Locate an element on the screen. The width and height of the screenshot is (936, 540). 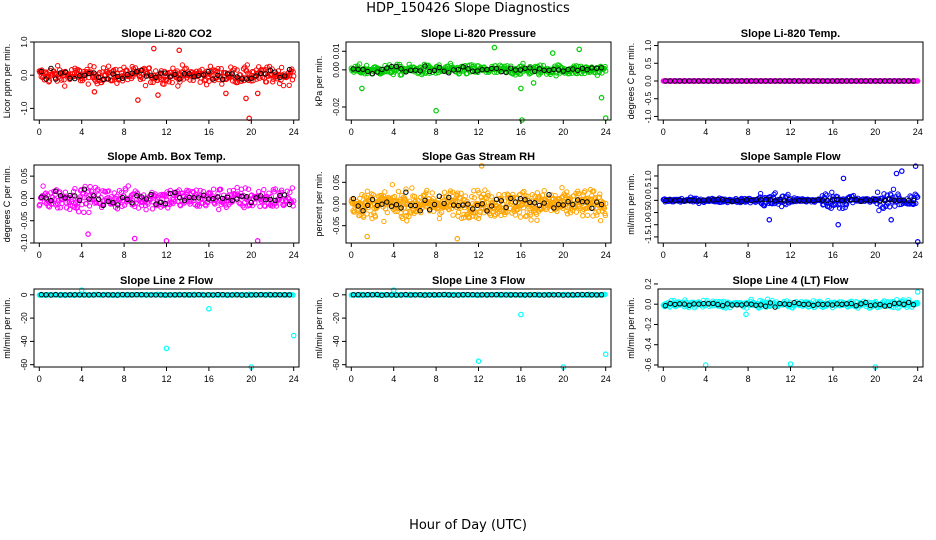
x-tick-label: 8 is located at coordinates (124, 132).